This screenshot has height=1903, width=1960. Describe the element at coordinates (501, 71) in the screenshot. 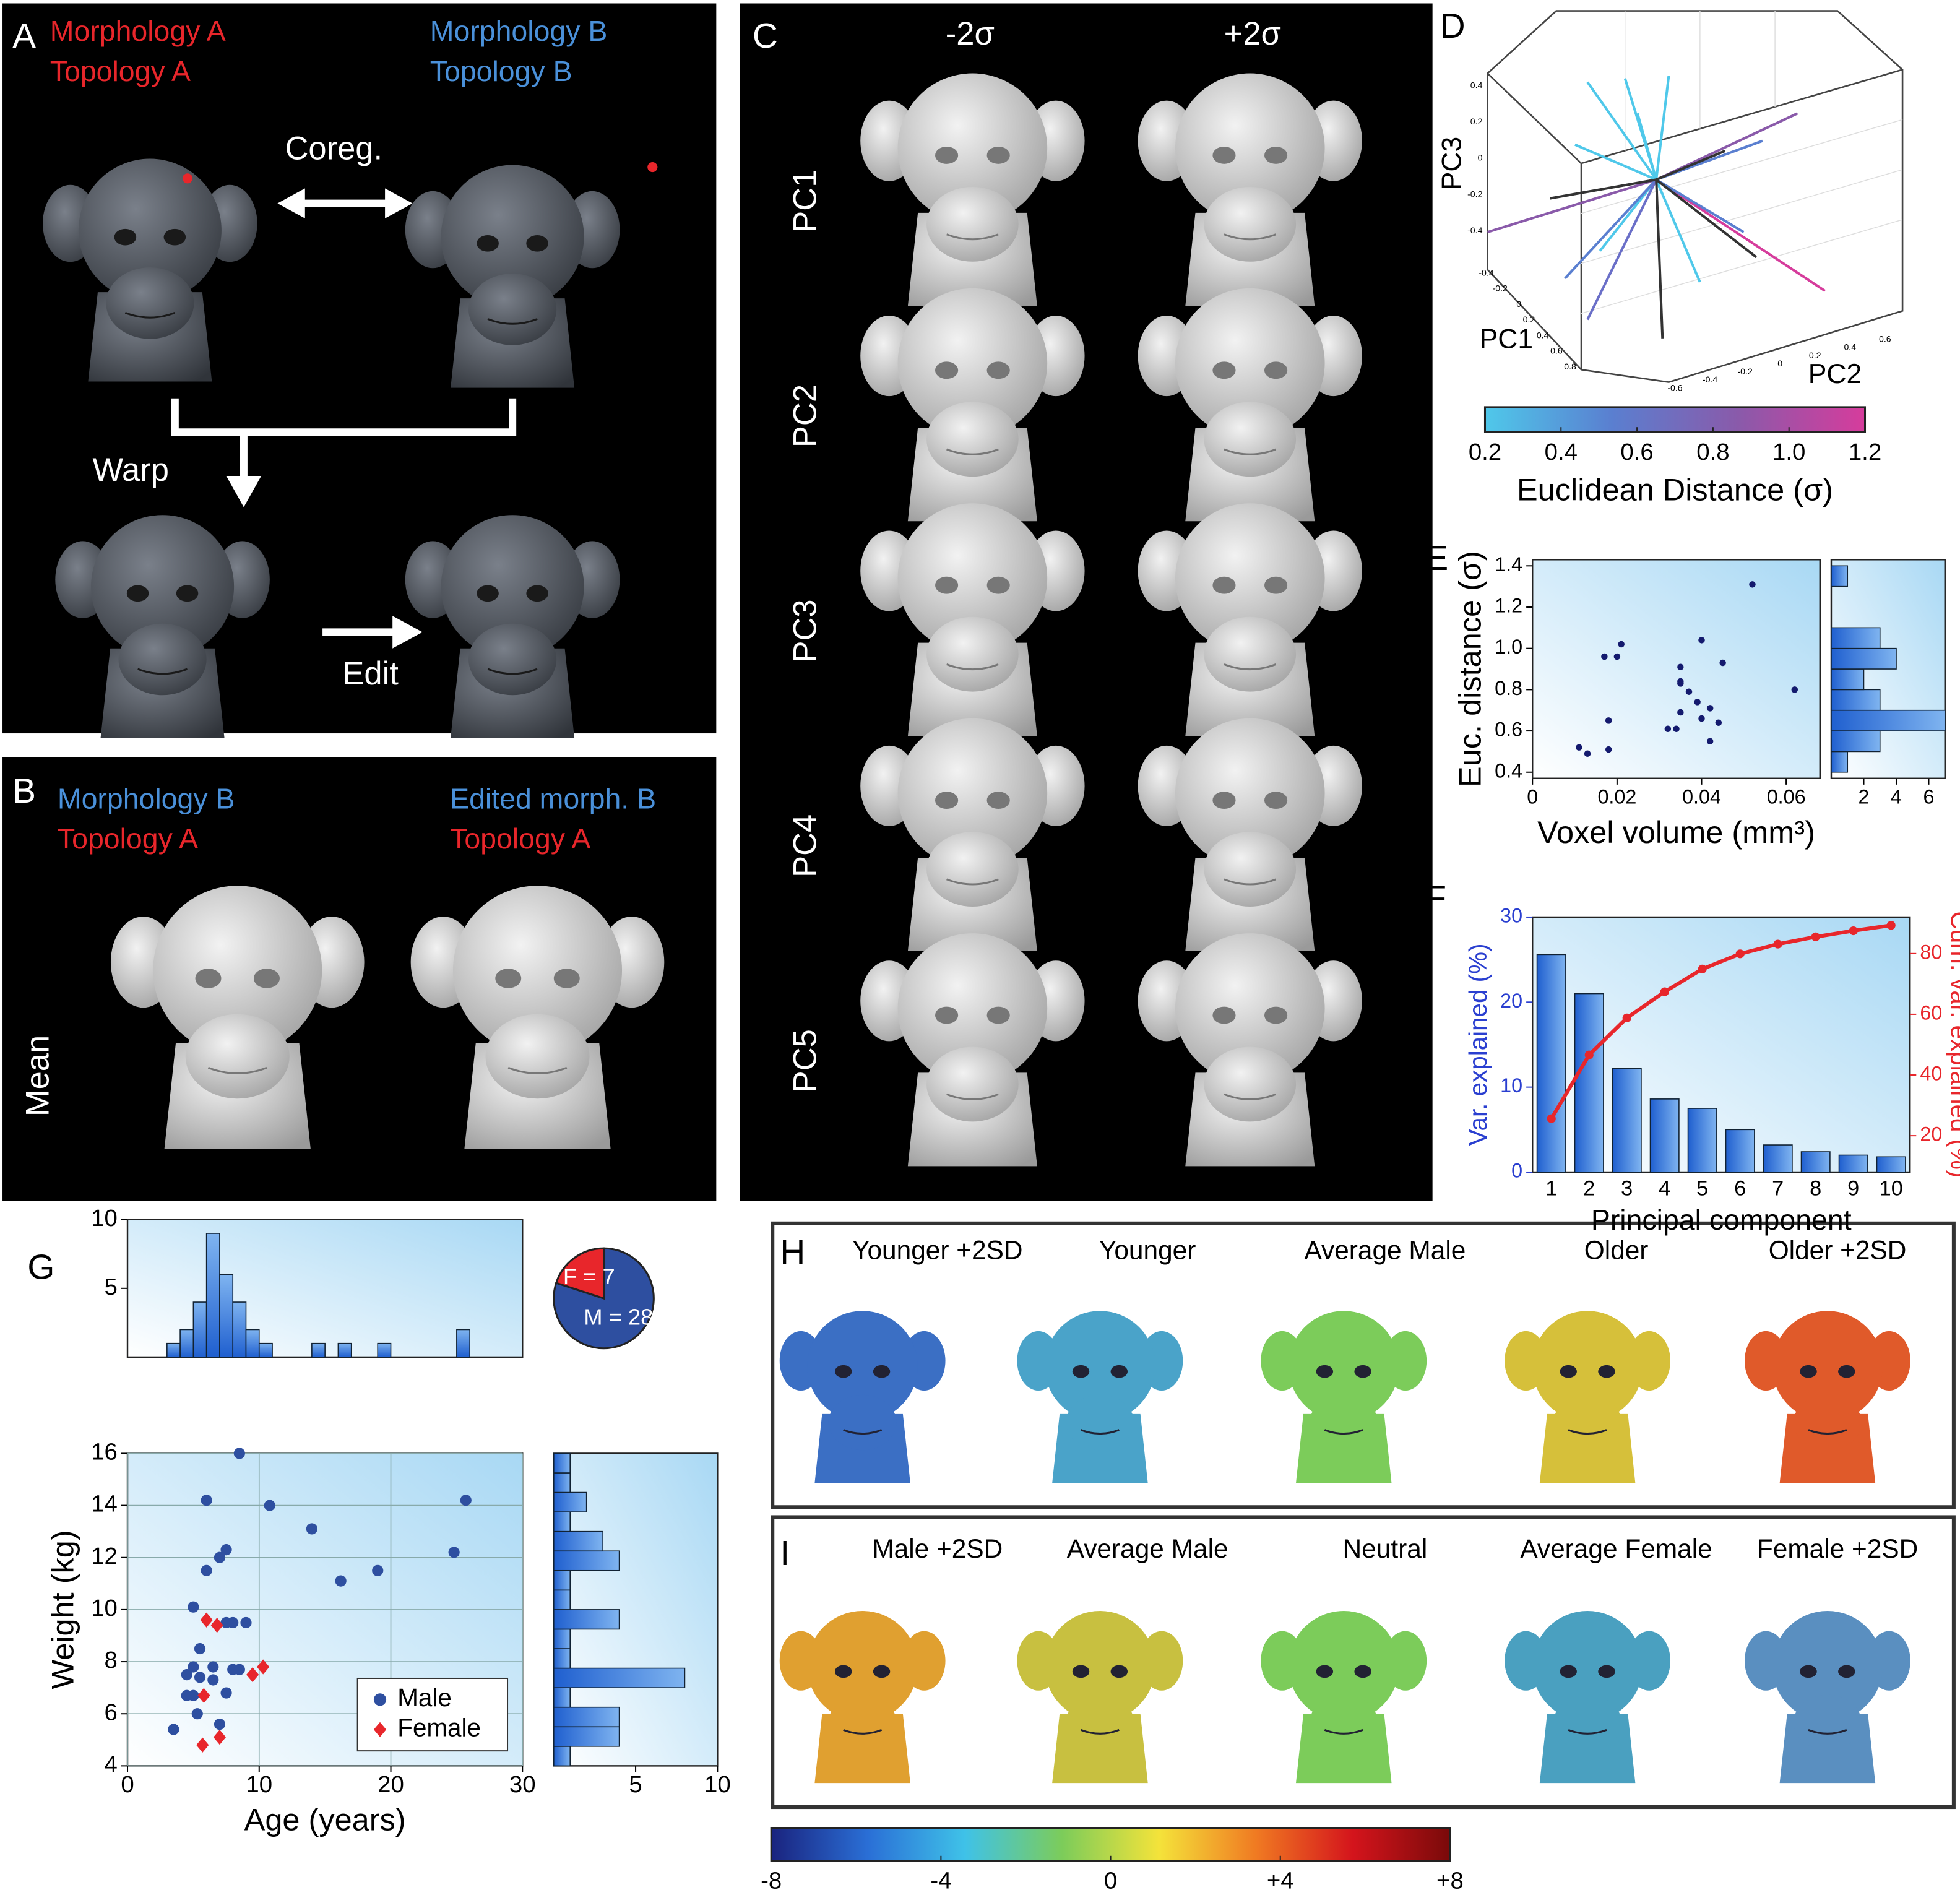

I see `label: Topology B` at that location.